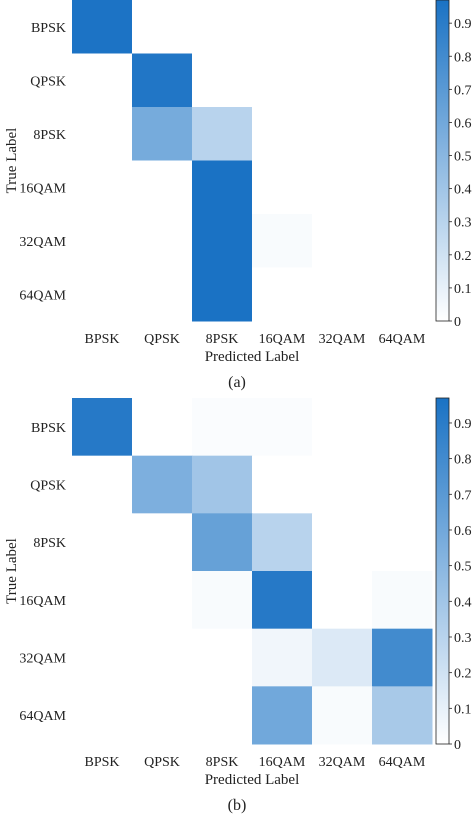  What do you see at coordinates (463, 123) in the screenshot?
I see `colorbar-tick-label: 0.6` at bounding box center [463, 123].